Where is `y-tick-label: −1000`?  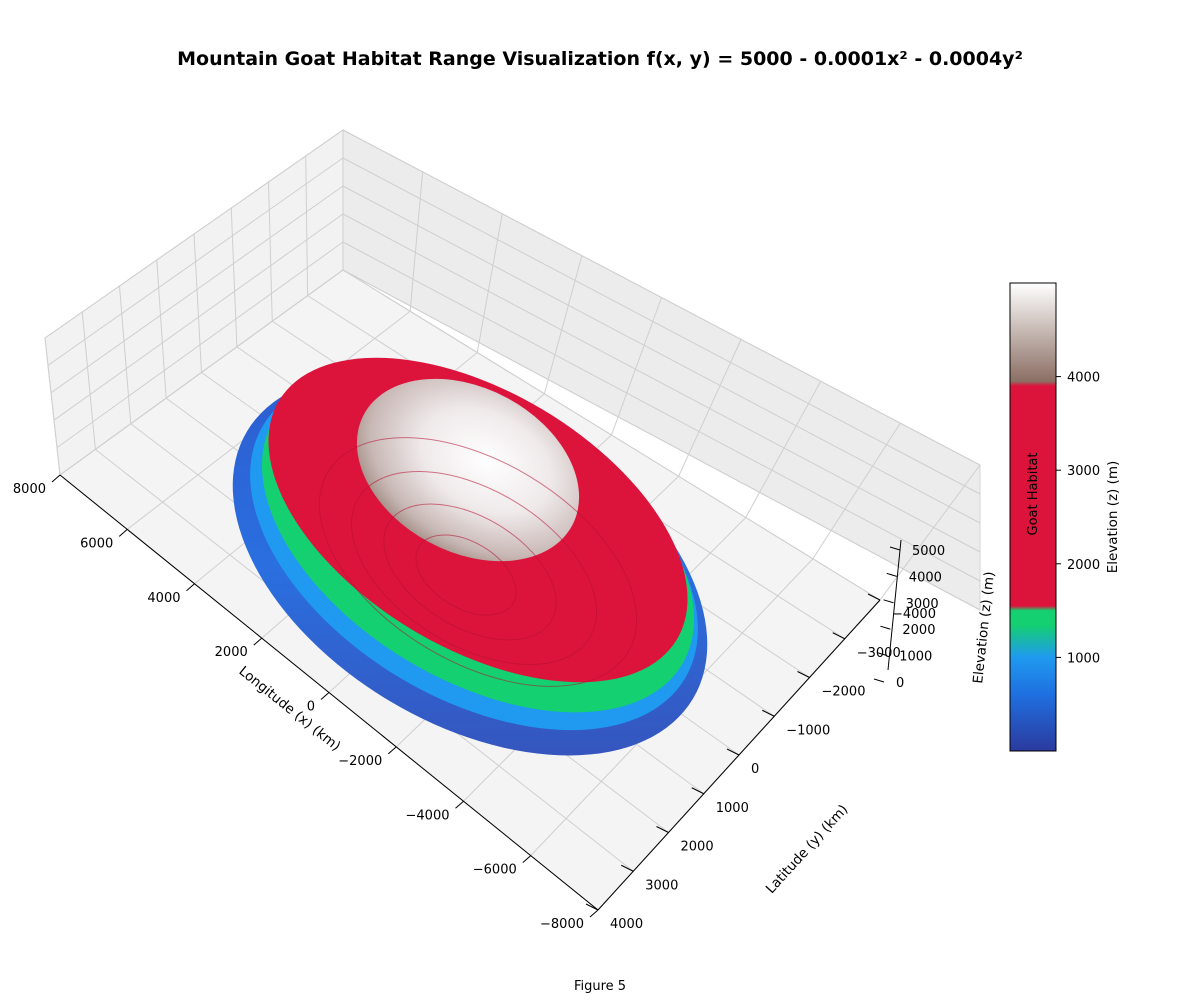 y-tick-label: −1000 is located at coordinates (808, 730).